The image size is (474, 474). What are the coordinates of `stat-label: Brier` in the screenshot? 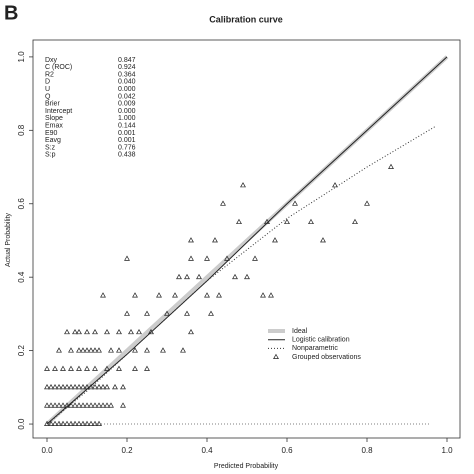 It's located at (52, 104).